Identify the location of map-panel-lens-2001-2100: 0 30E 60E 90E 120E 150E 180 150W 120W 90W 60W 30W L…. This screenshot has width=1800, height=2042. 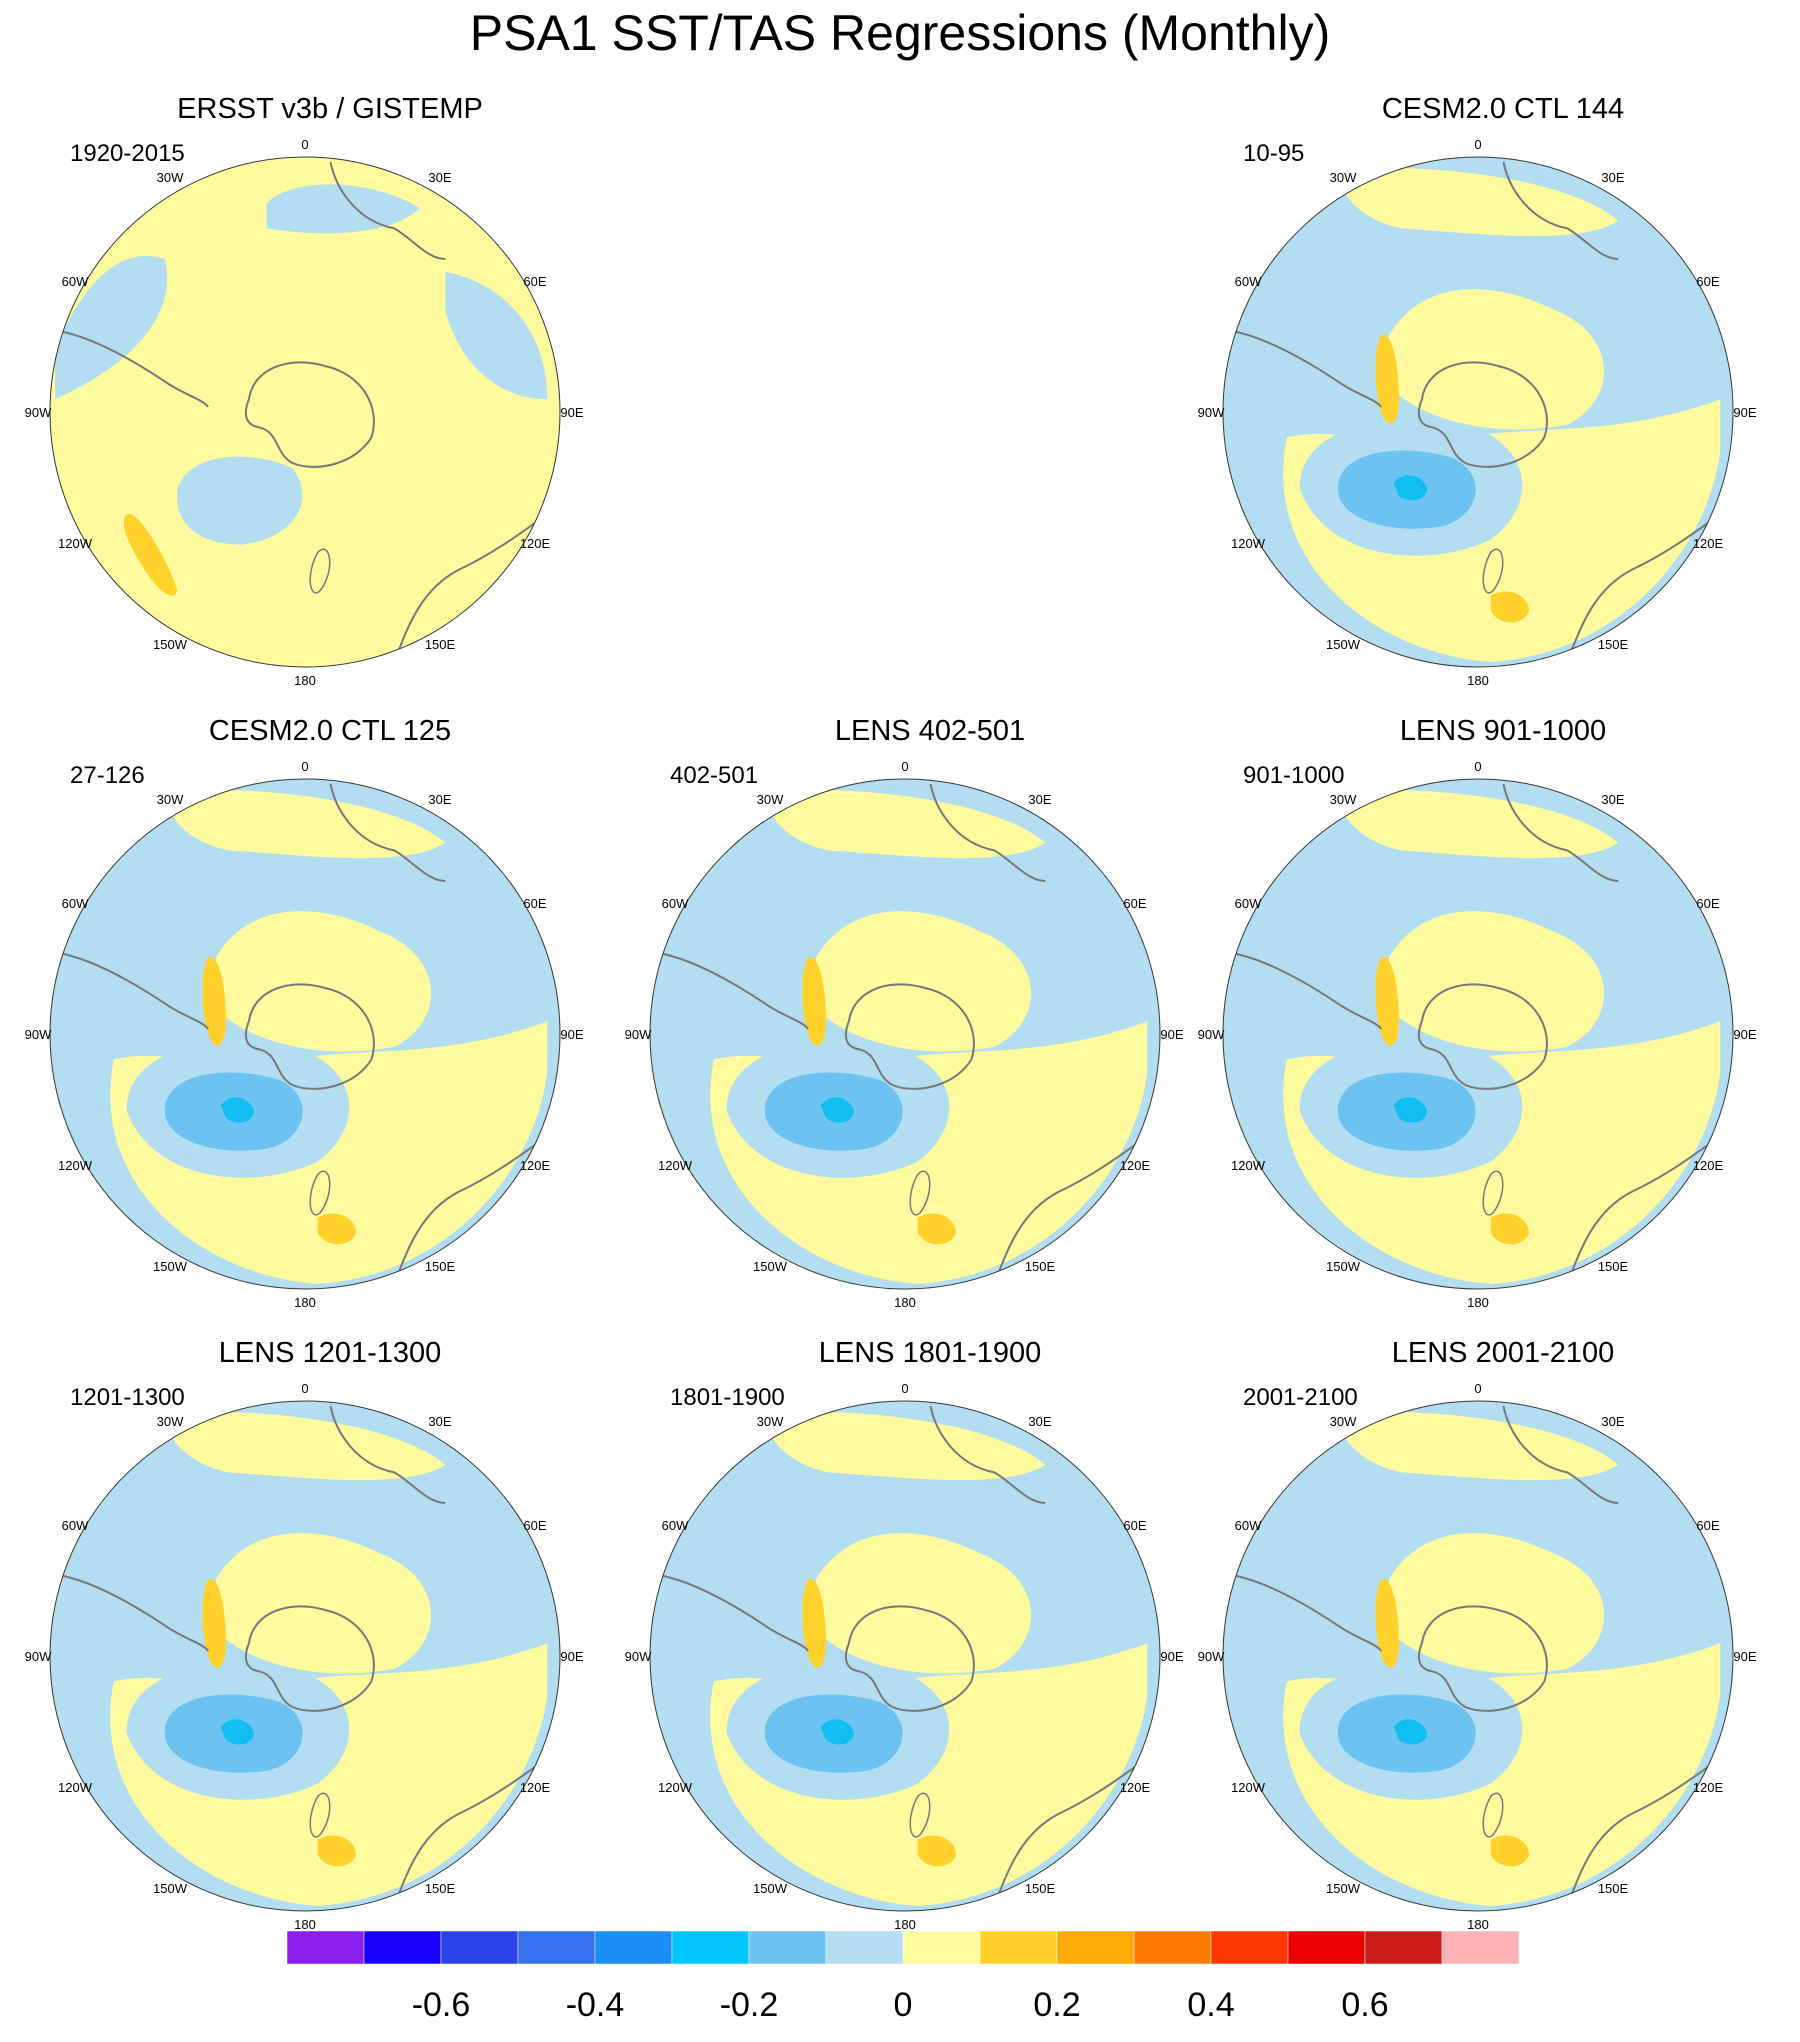
(1499, 1646).